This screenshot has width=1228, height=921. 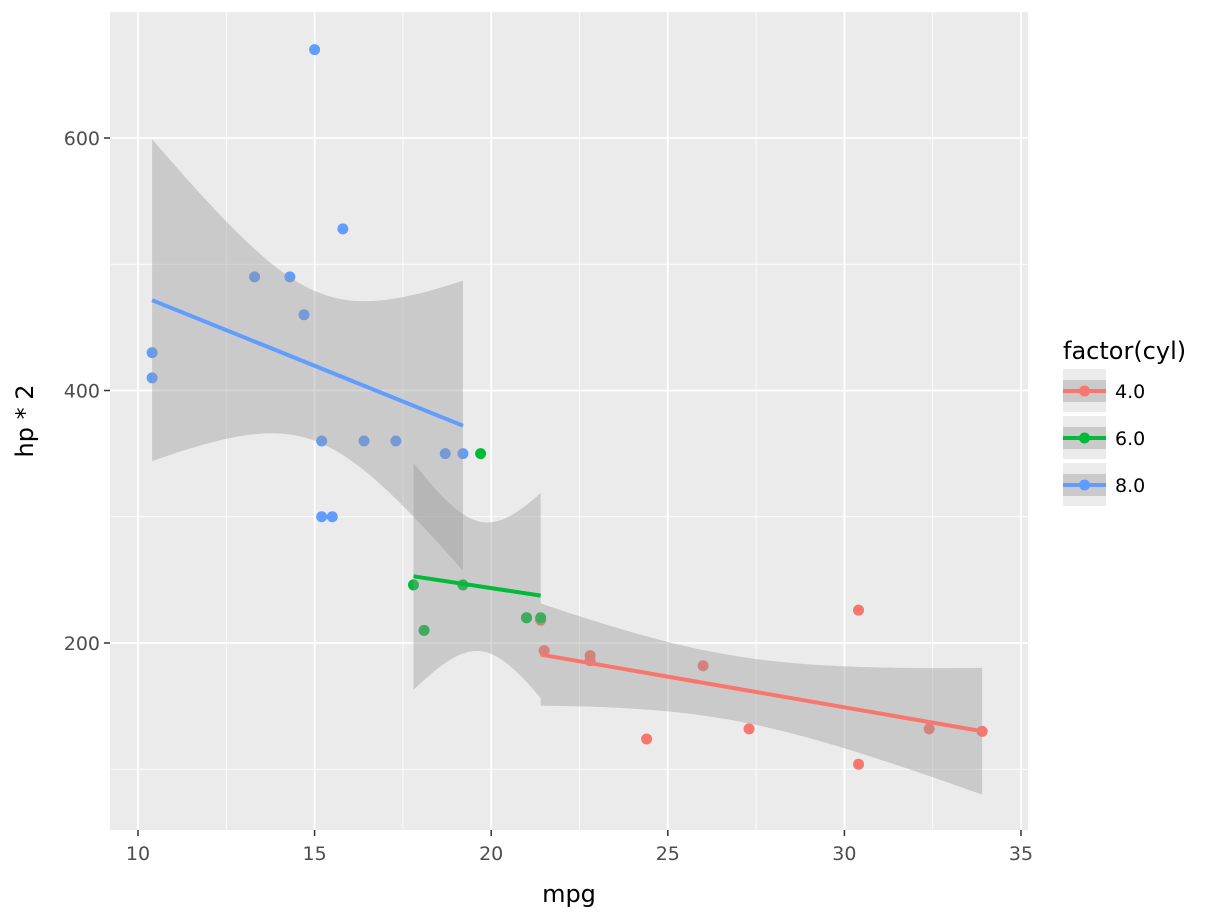 I want to click on legend: factor(cyl) 4.0 6.0 8.0, so click(x=1124, y=421).